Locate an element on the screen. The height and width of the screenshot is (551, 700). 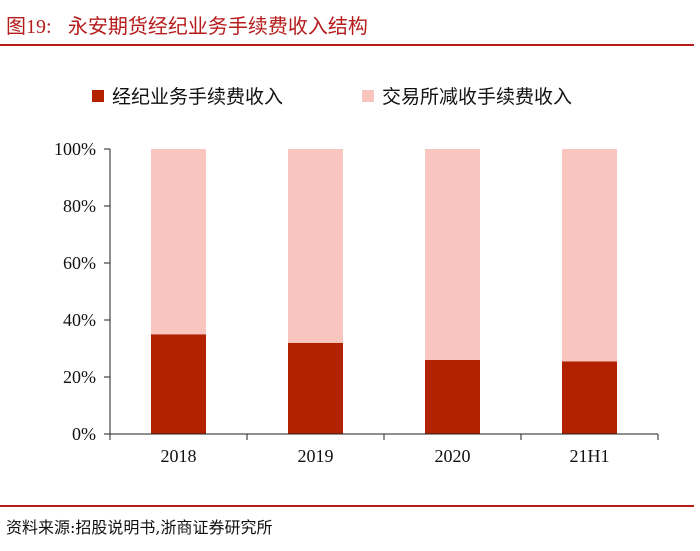
y-tick-label: 0% is located at coordinates (84, 434).